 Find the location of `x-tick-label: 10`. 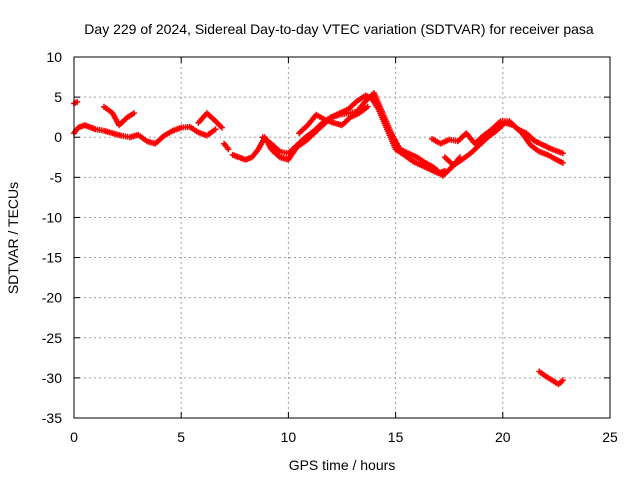

x-tick-label: 10 is located at coordinates (289, 437).